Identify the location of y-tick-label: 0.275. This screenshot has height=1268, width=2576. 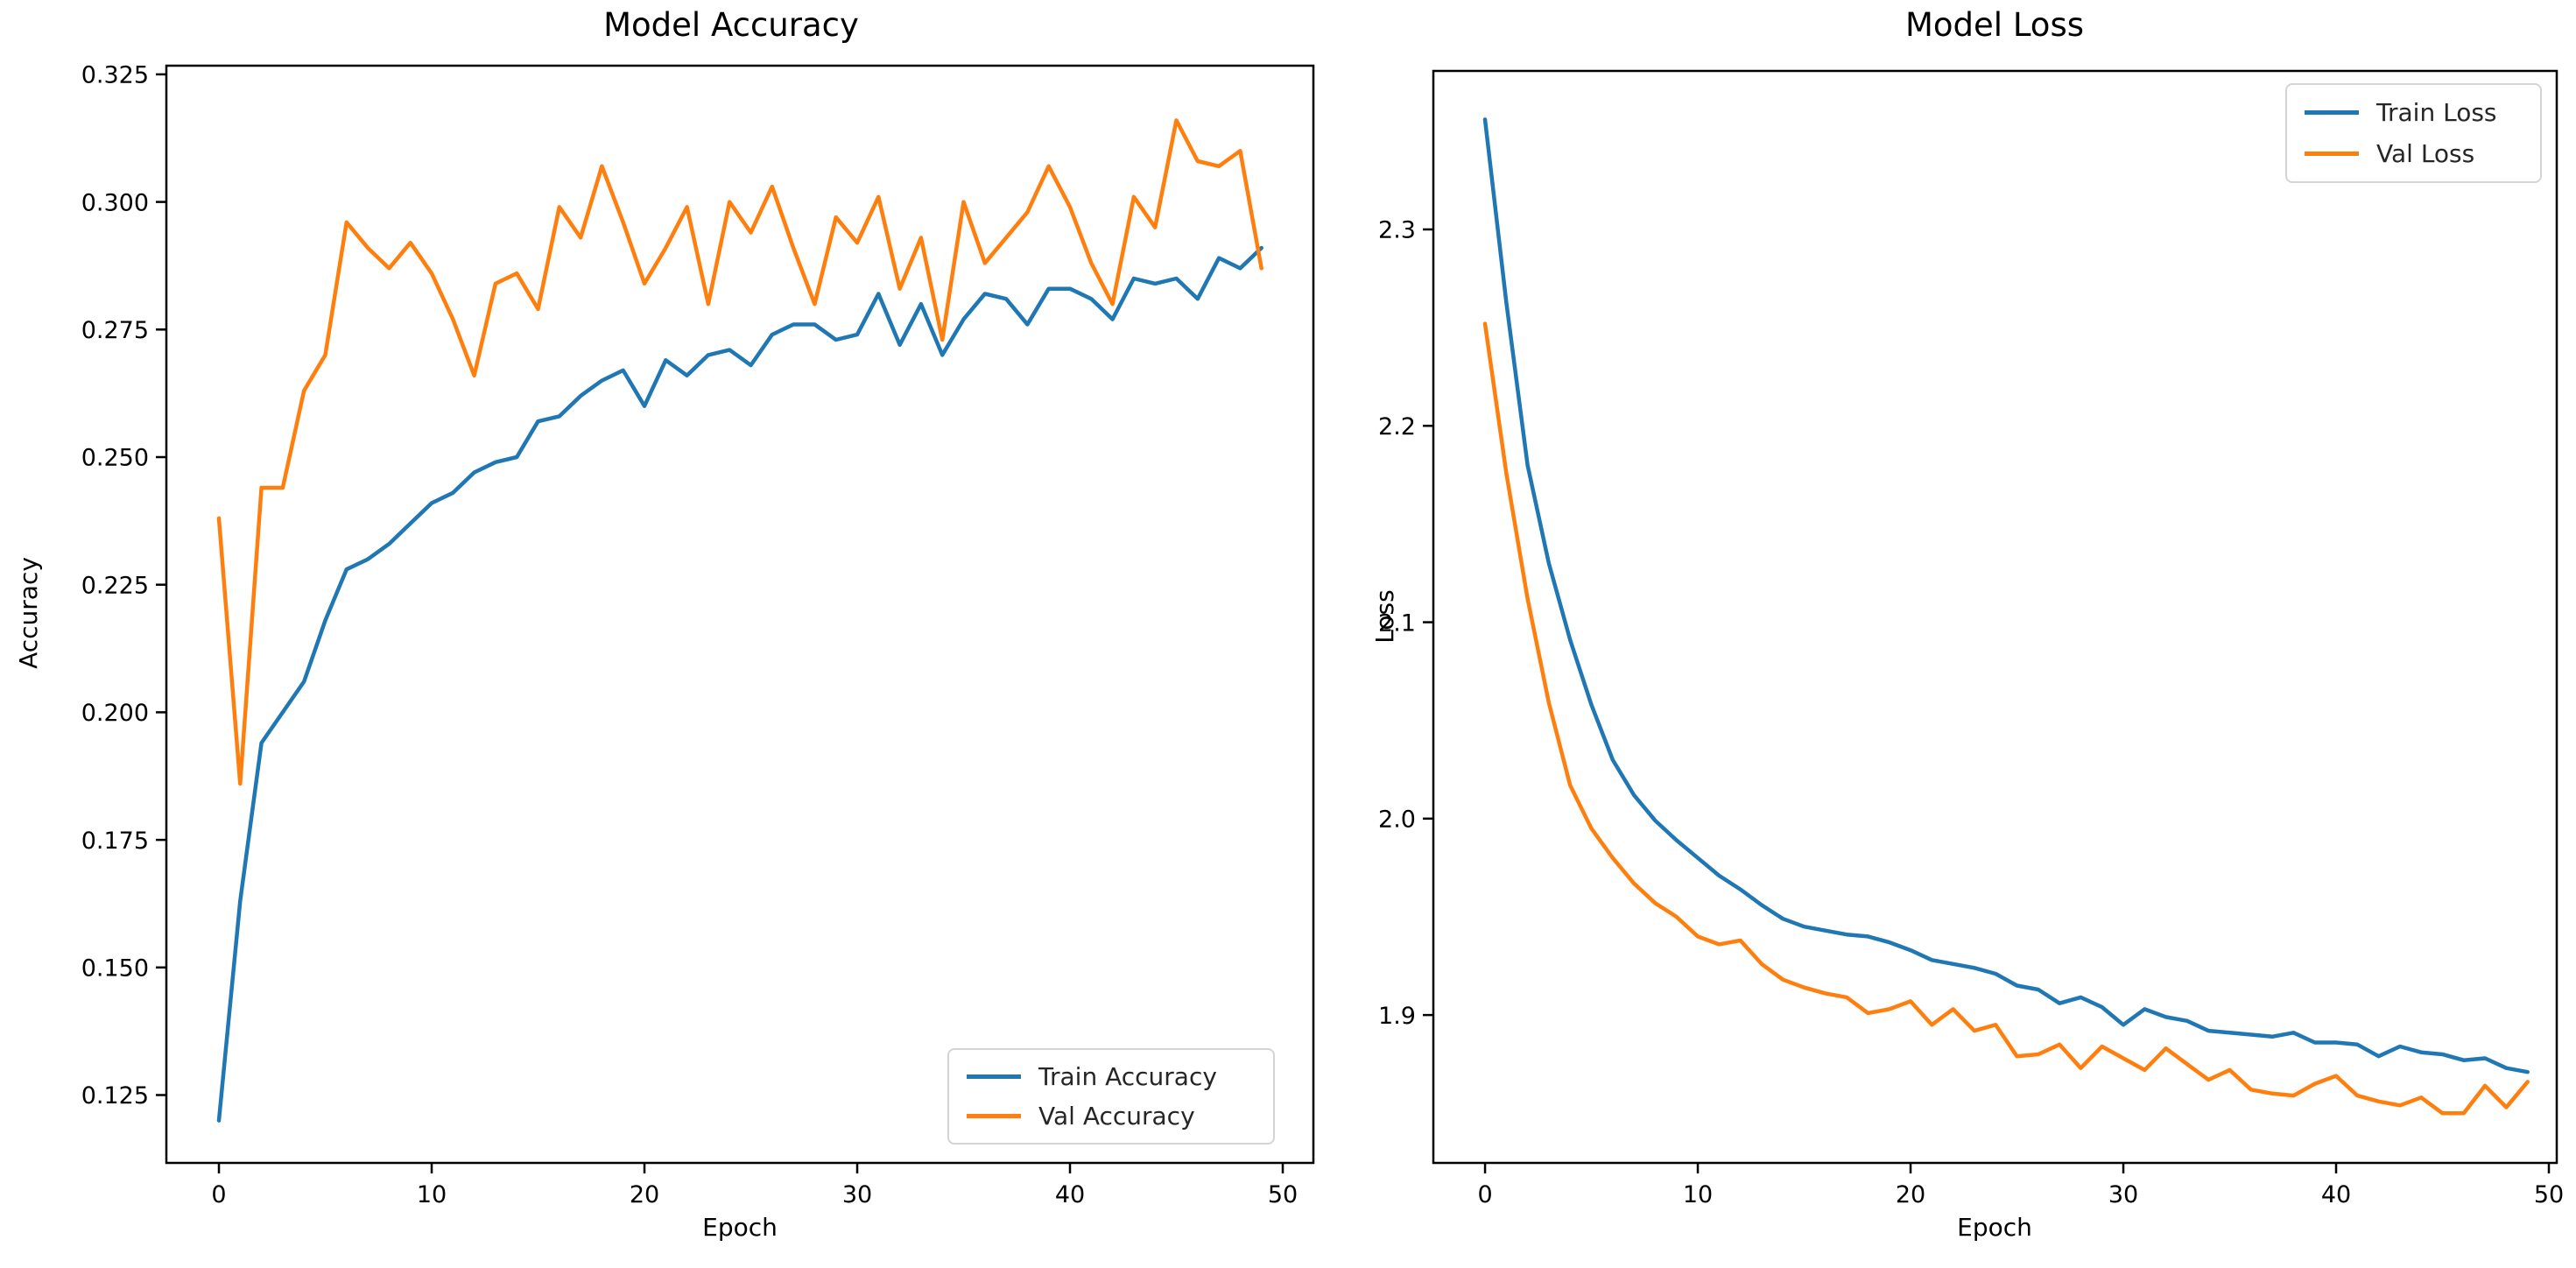
(115, 330).